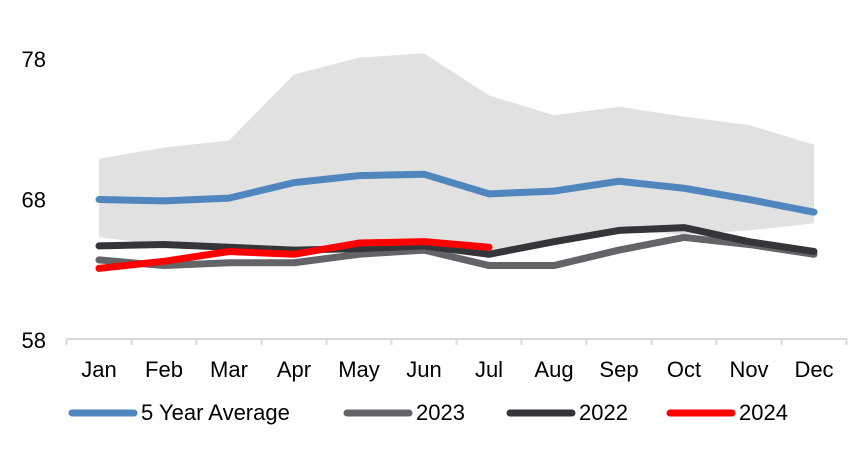 This screenshot has height=458, width=852. What do you see at coordinates (103, 413) in the screenshot?
I see `legend-swatch-5-year-average-icon` at bounding box center [103, 413].